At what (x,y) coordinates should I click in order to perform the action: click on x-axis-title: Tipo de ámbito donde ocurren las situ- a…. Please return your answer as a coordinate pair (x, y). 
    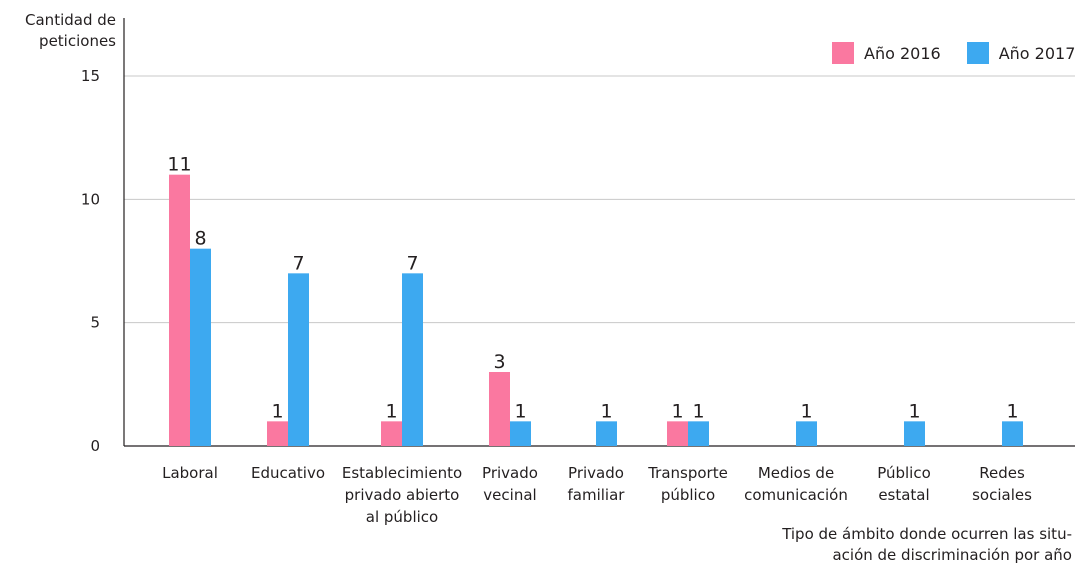
    Looking at the image, I should click on (902, 545).